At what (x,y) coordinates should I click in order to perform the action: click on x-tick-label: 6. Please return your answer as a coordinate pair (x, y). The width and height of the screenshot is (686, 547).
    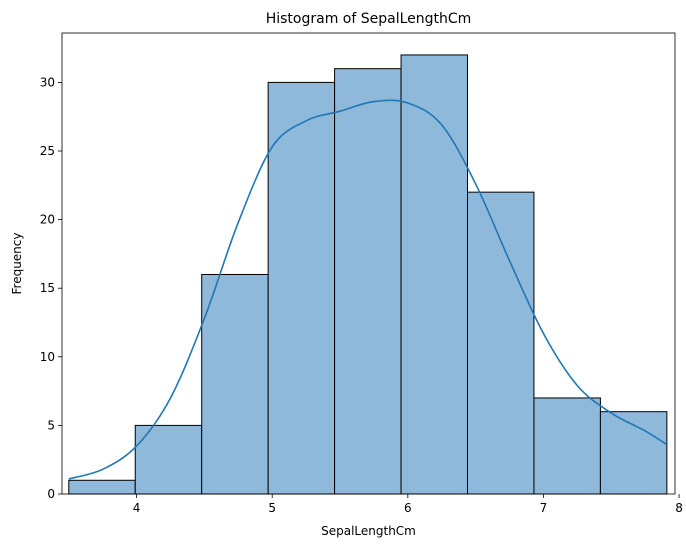
    Looking at the image, I should click on (408, 508).